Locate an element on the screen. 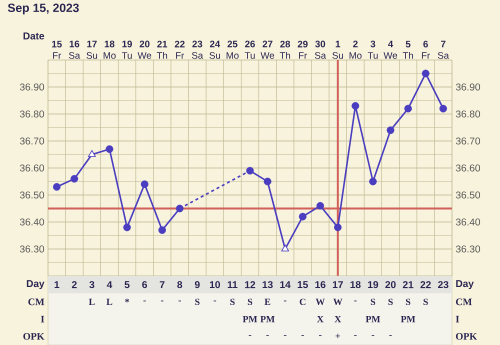 Image resolution: width=500 pixels, height=345 pixels. text: W is located at coordinates (320, 302).